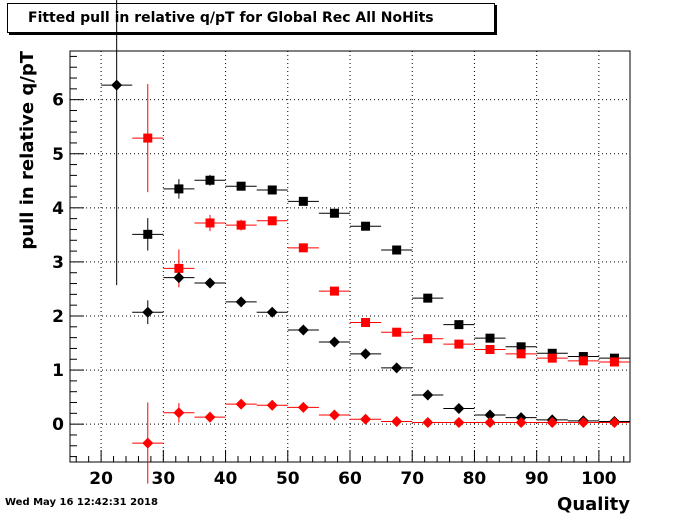 The height and width of the screenshot is (514, 700). Describe the element at coordinates (27, 149) in the screenshot. I see `y-axis-title: pull in relative q/pT` at that location.